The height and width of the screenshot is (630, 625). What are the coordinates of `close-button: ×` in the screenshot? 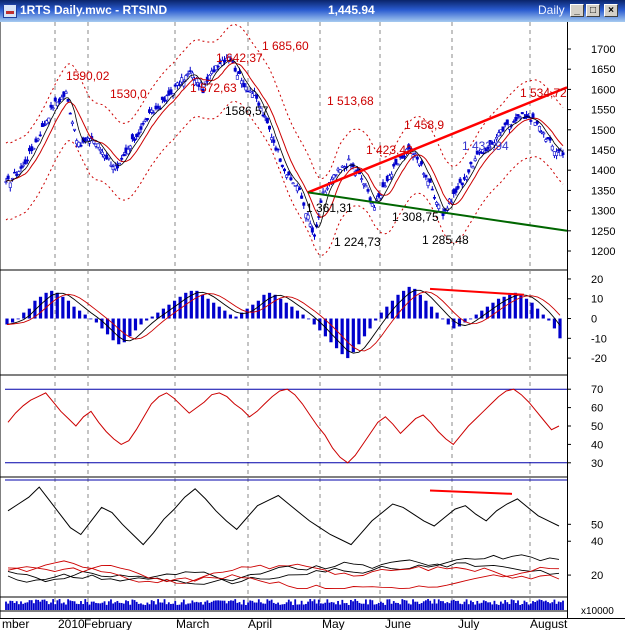 It's located at (611, 10).